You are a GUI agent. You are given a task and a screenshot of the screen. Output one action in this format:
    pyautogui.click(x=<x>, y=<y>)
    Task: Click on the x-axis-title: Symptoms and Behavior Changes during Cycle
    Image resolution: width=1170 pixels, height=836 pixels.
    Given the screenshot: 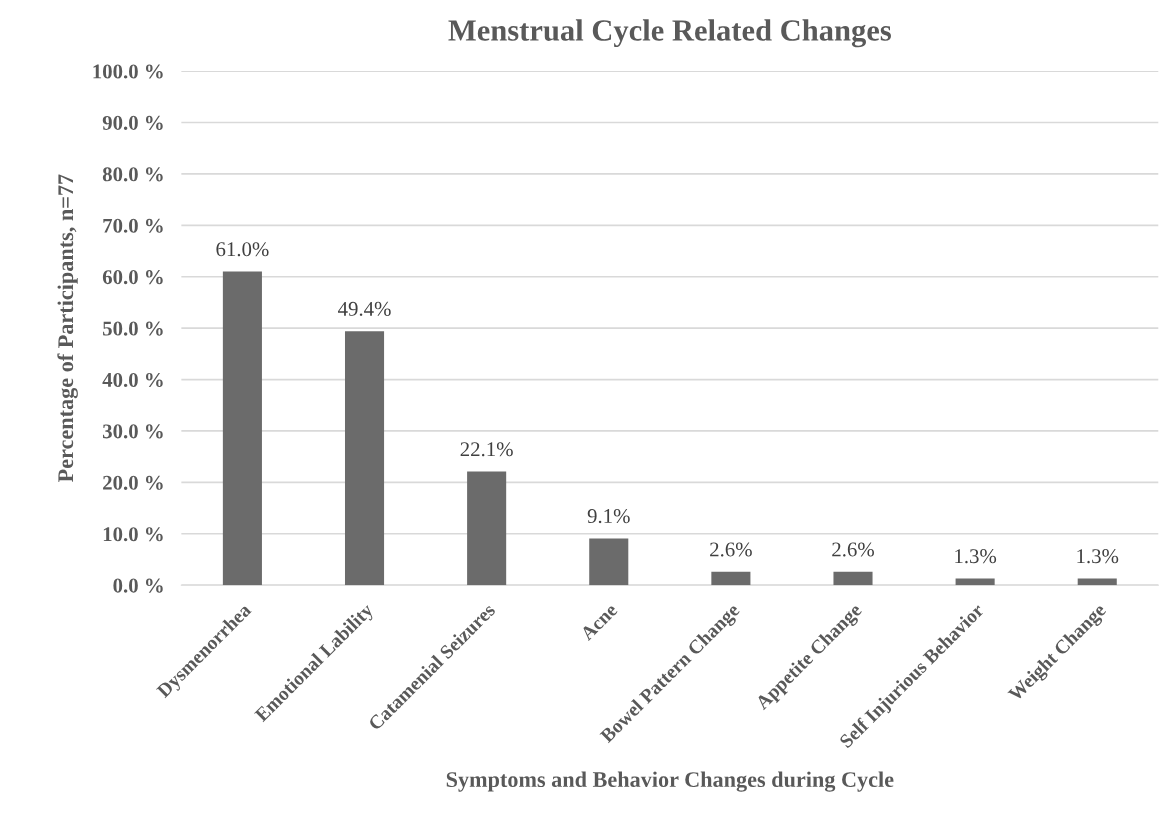 What is the action you would take?
    pyautogui.click(x=670, y=781)
    